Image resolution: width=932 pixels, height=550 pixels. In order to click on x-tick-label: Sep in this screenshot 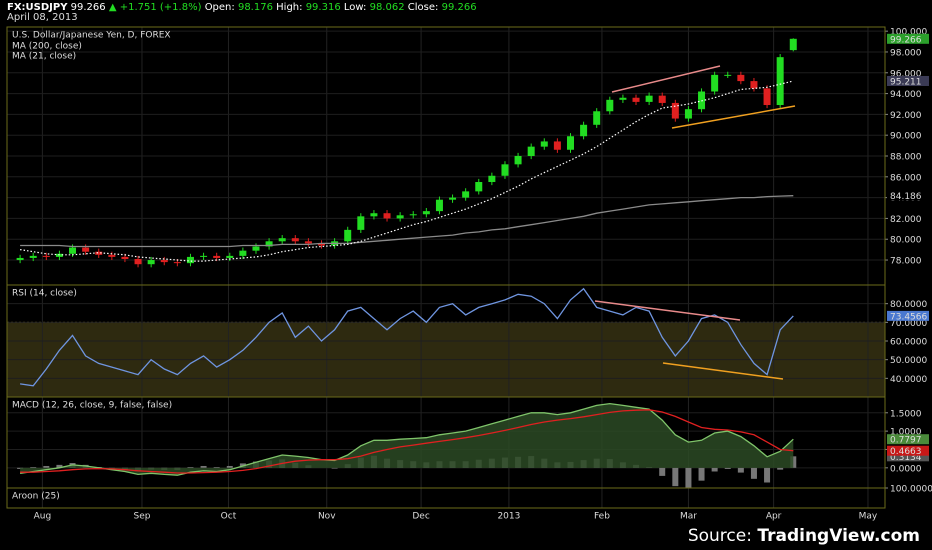, I will do `click(141, 517)`.